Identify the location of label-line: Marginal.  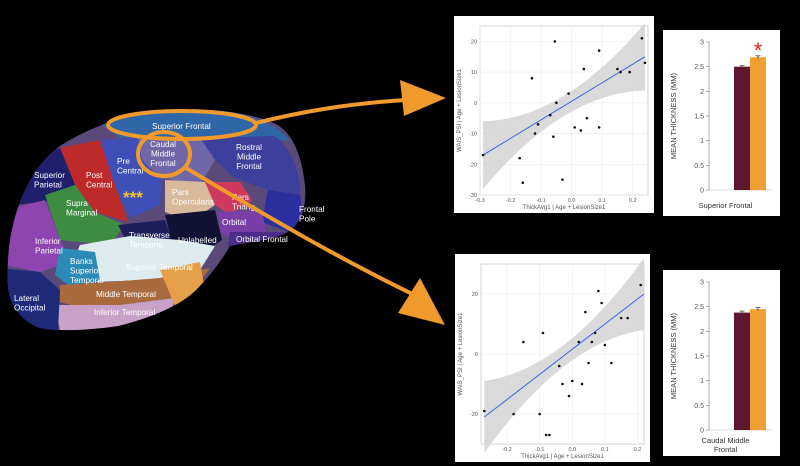
(82, 213).